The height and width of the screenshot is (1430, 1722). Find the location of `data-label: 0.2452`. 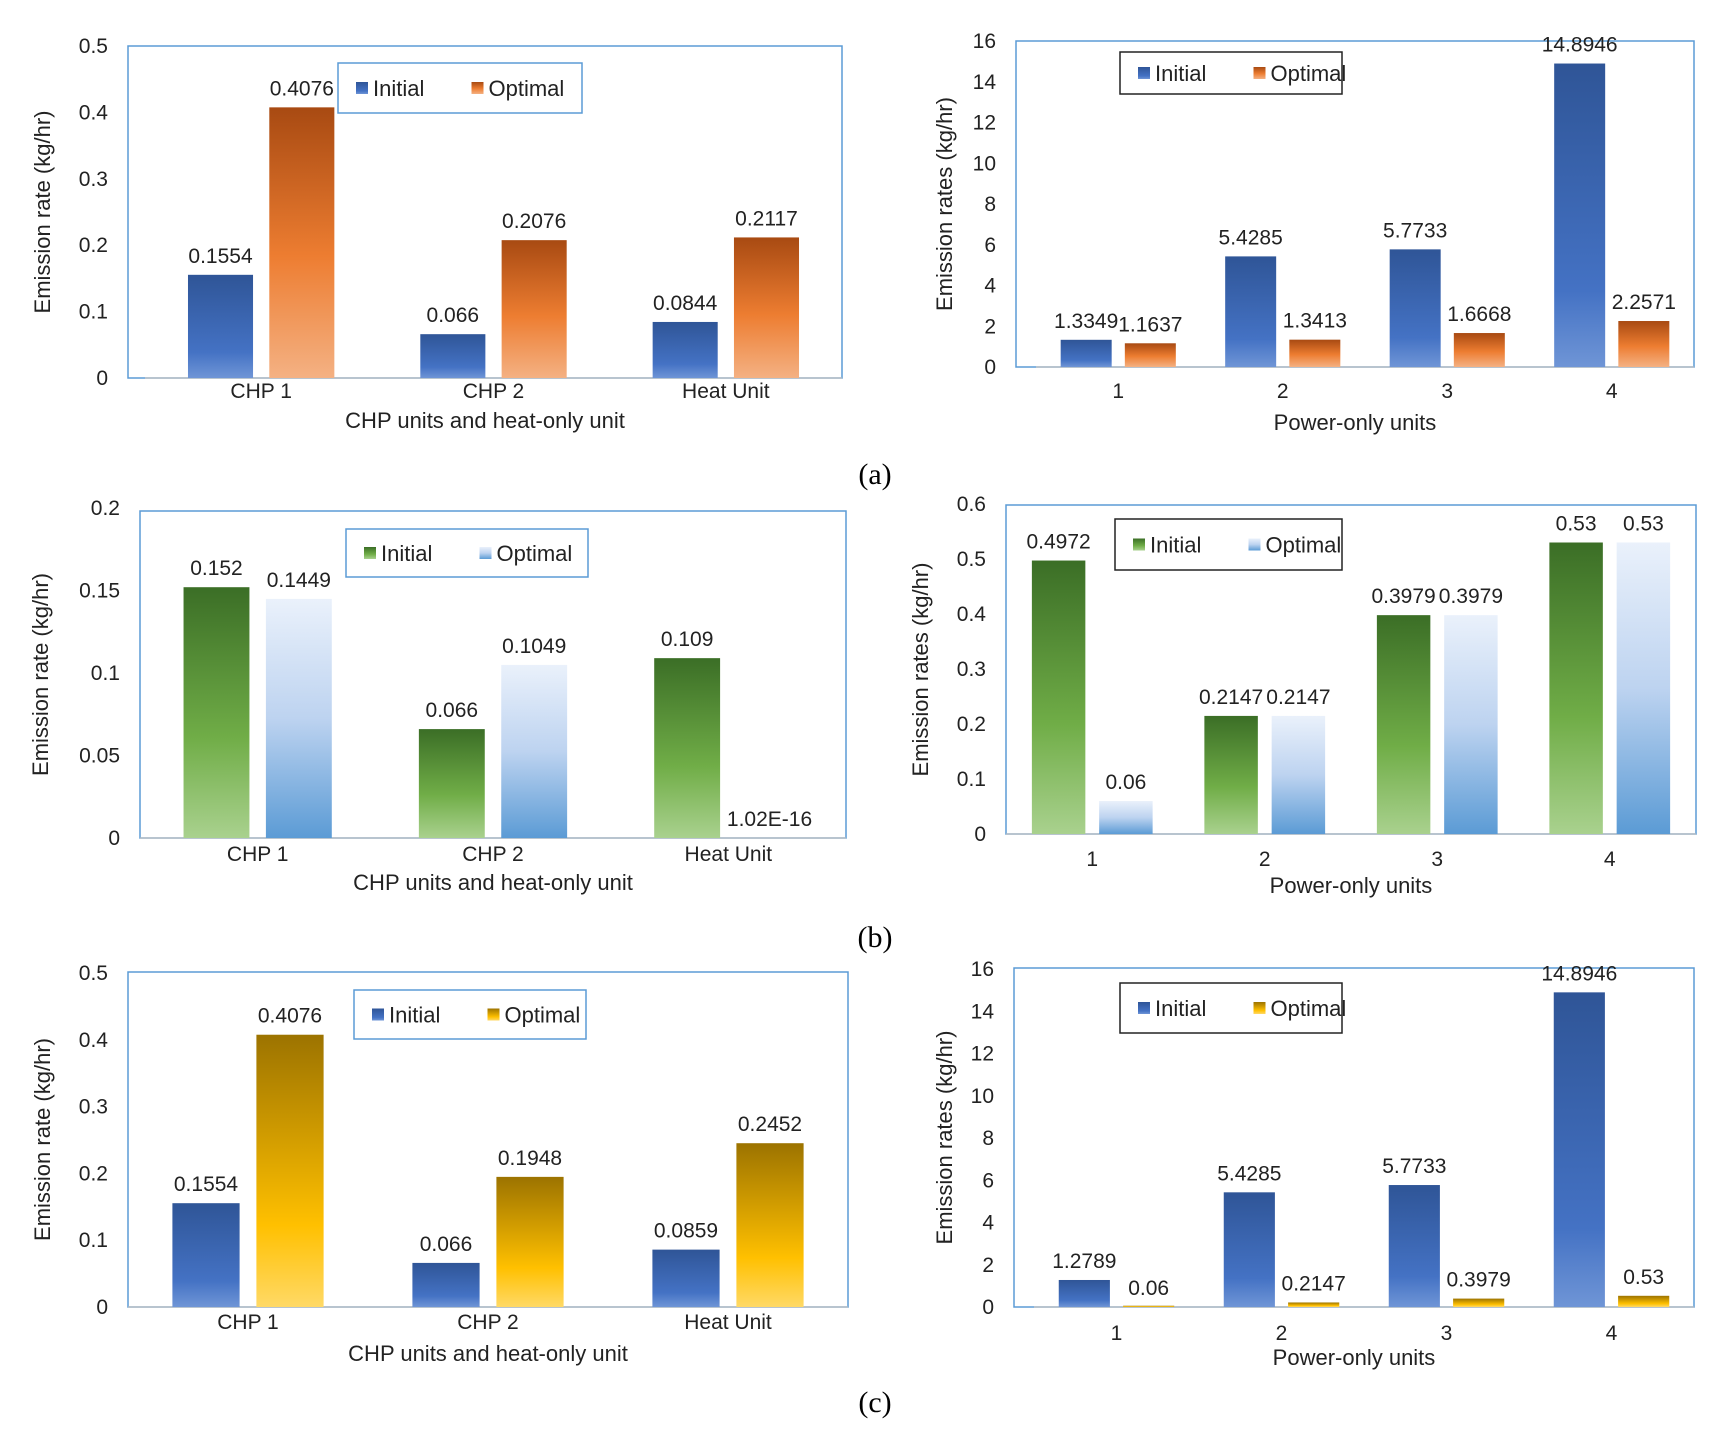

data-label: 0.2452 is located at coordinates (770, 1124).